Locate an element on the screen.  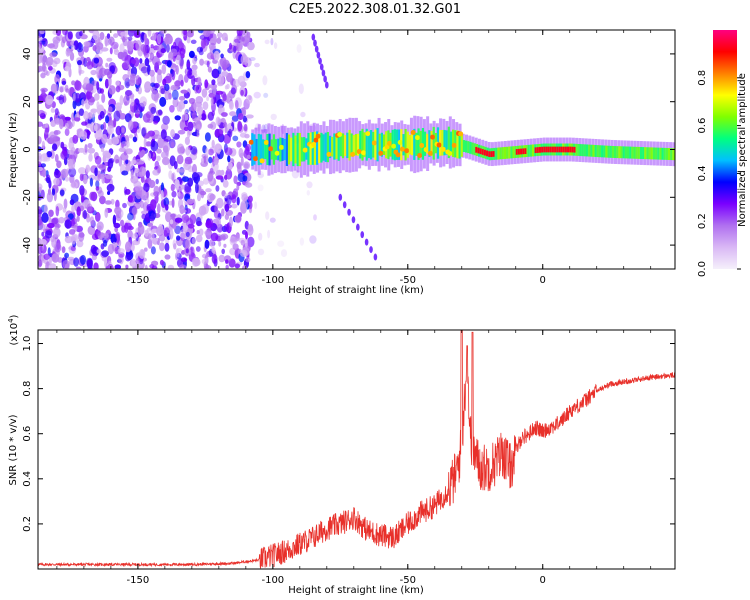
heatmap-streak-cell is located at coordinates (327, 85).